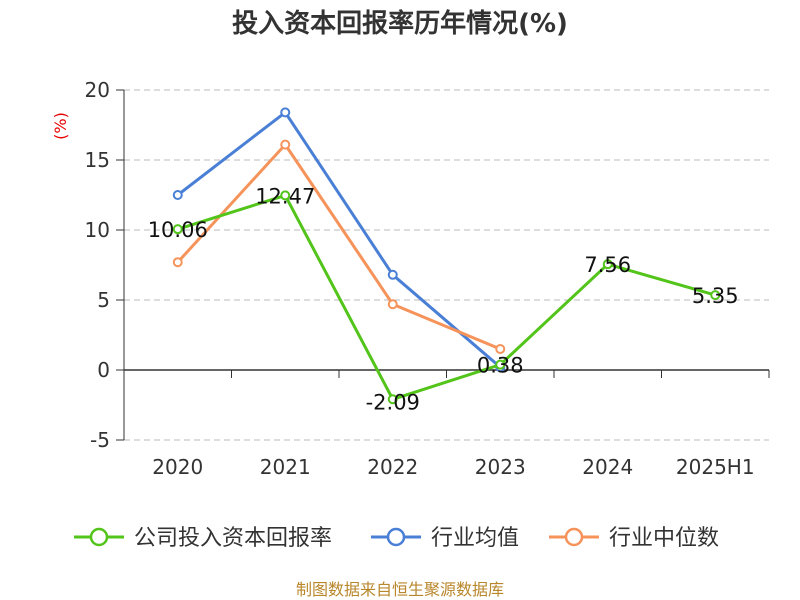  What do you see at coordinates (475, 538) in the screenshot?
I see `legend-label: 行业均值` at bounding box center [475, 538].